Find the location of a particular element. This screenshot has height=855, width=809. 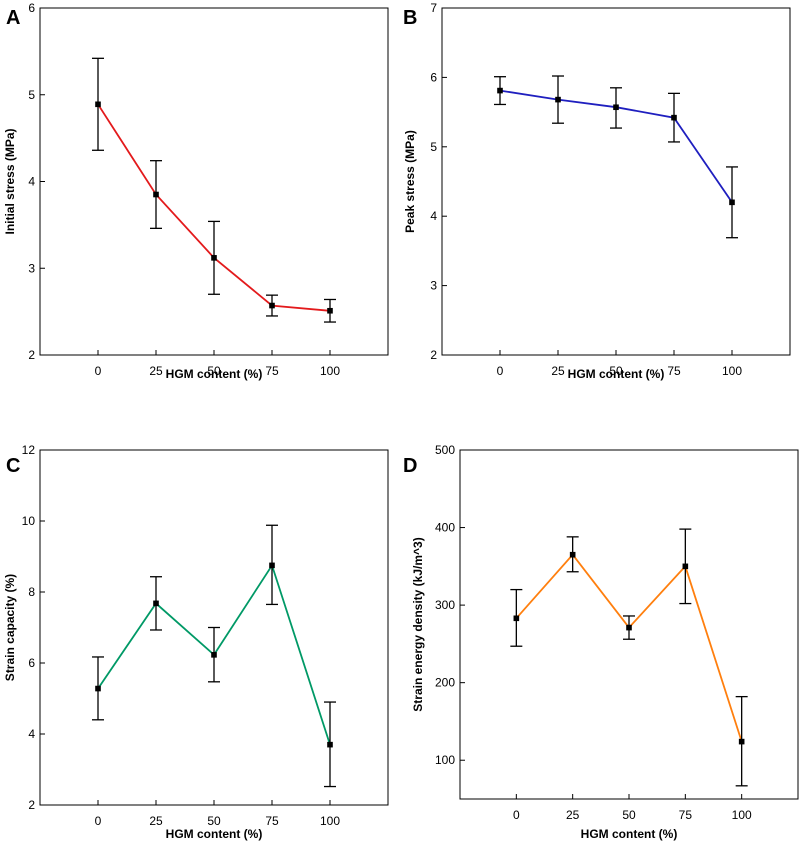

y-axis-label: Initial stress (MPa) is located at coordinates (10, 181).